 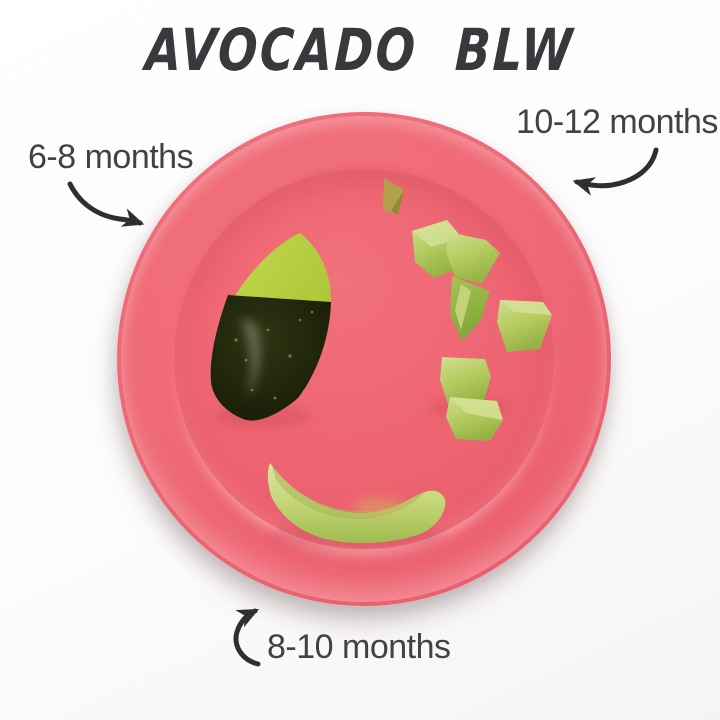 I want to click on avocado-slice, so click(x=356, y=503).